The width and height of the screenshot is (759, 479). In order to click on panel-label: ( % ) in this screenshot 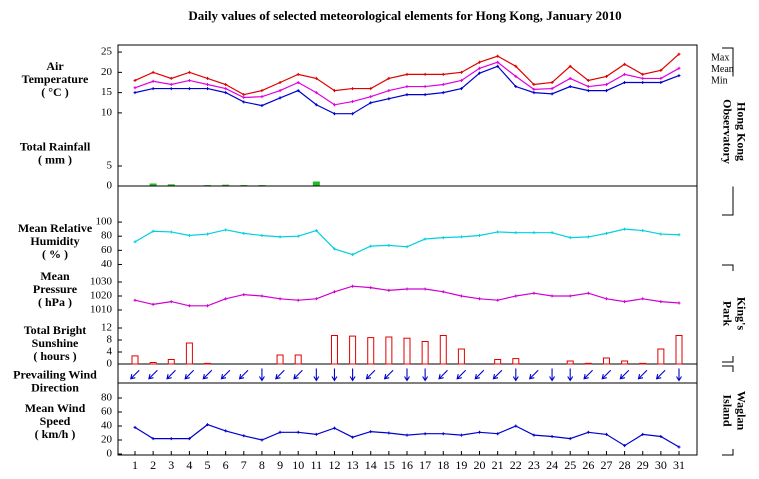, I will do `click(55, 254)`.